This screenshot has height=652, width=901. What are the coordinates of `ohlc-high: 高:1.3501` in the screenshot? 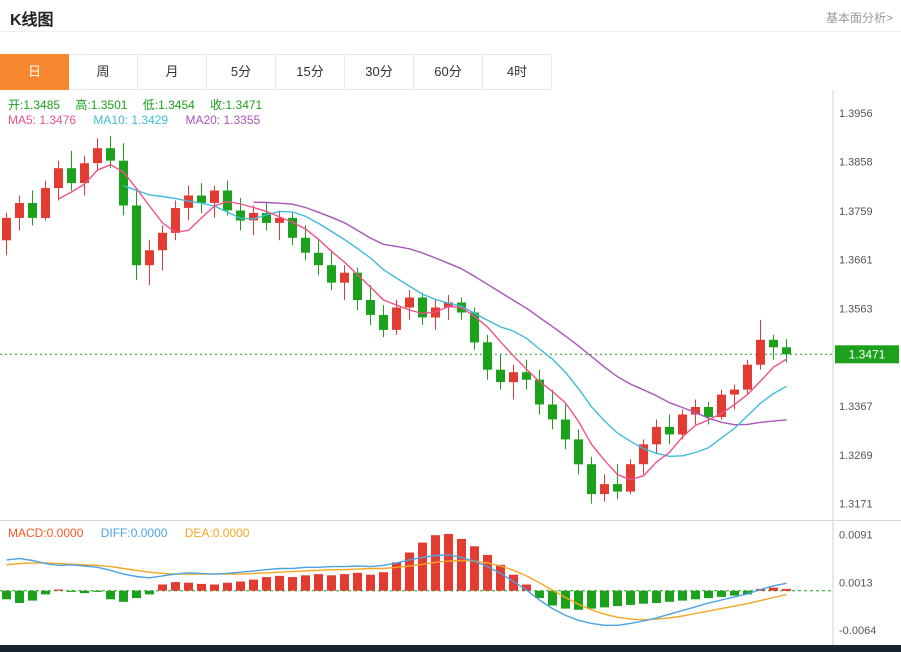 It's located at (101, 105).